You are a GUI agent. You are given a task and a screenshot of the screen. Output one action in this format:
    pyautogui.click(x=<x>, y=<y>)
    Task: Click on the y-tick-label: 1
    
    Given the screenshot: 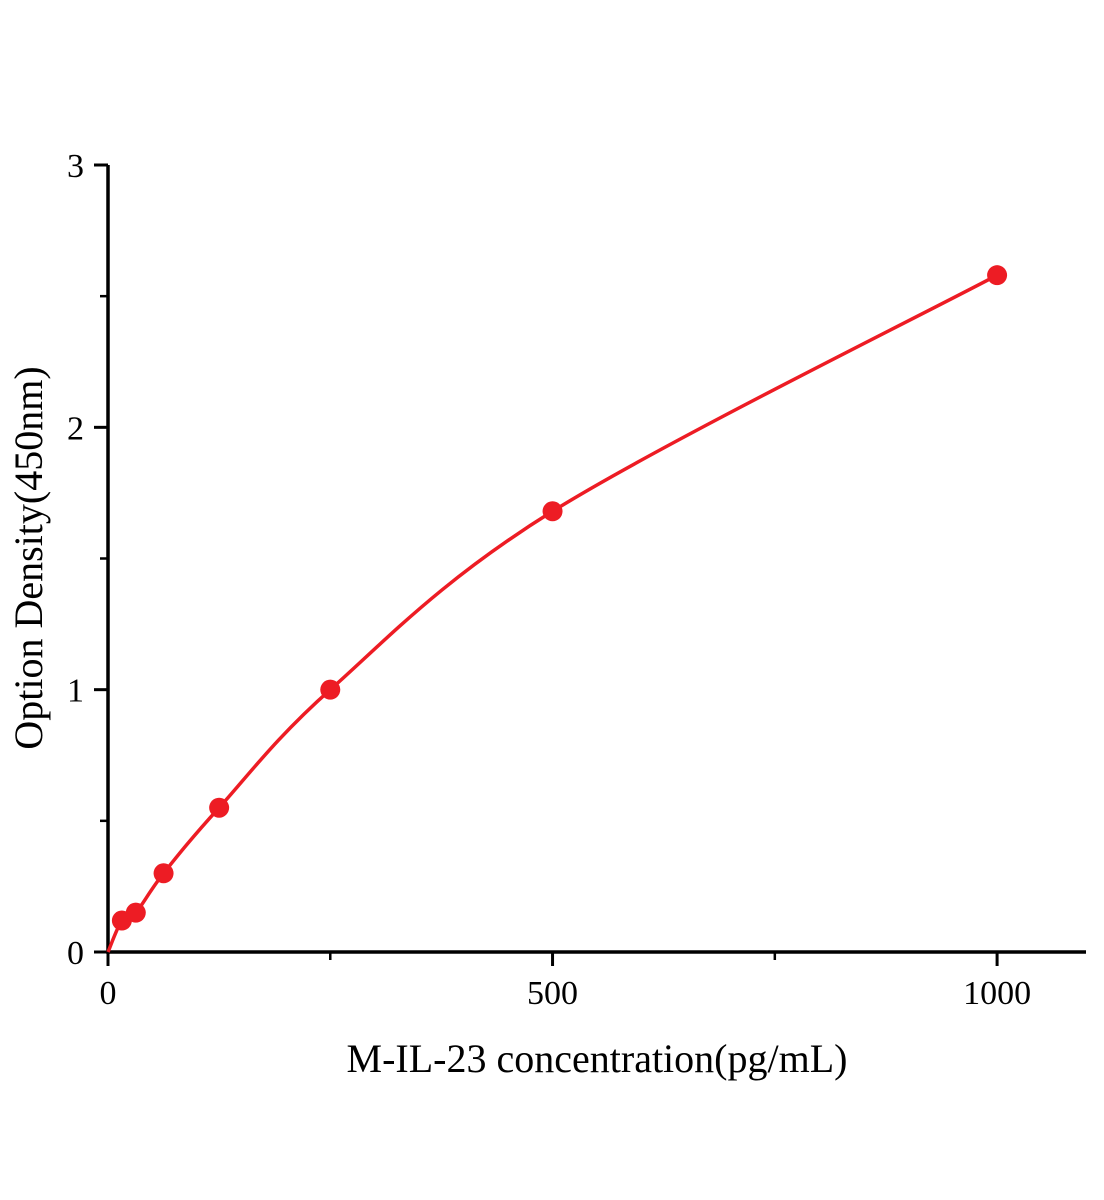 What is the action you would take?
    pyautogui.click(x=75, y=691)
    